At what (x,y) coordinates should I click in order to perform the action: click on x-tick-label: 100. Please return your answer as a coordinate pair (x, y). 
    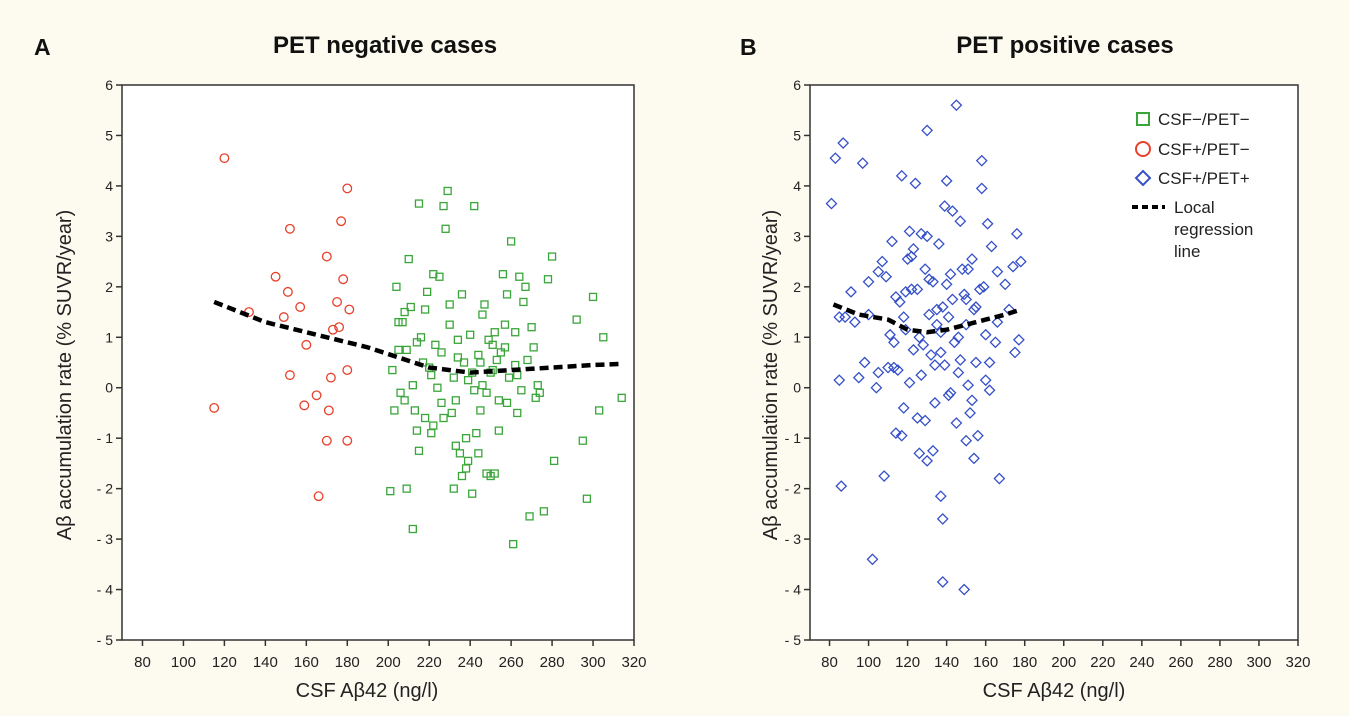
    Looking at the image, I should click on (868, 662).